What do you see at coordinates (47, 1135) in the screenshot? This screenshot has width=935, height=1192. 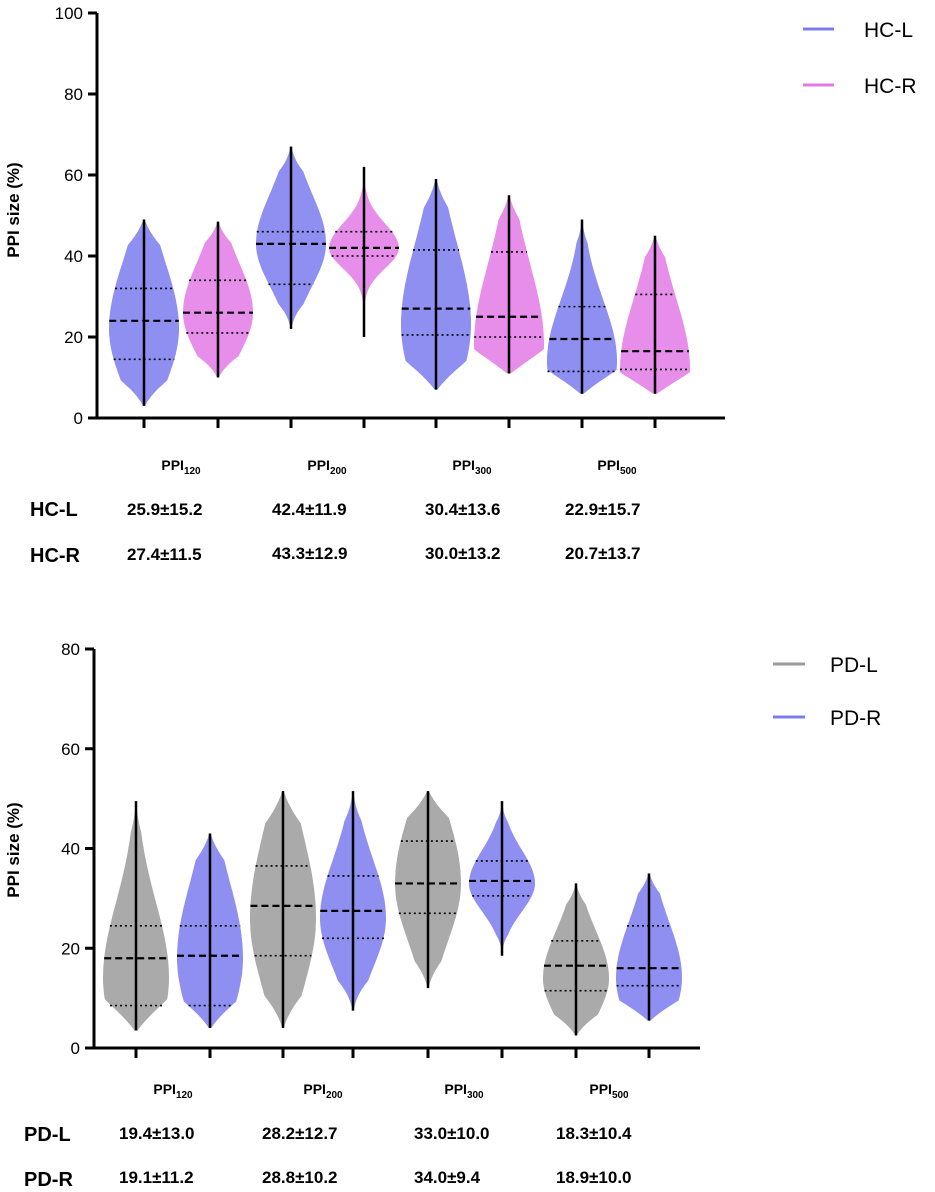 I see `summary-row-label: PD-L` at bounding box center [47, 1135].